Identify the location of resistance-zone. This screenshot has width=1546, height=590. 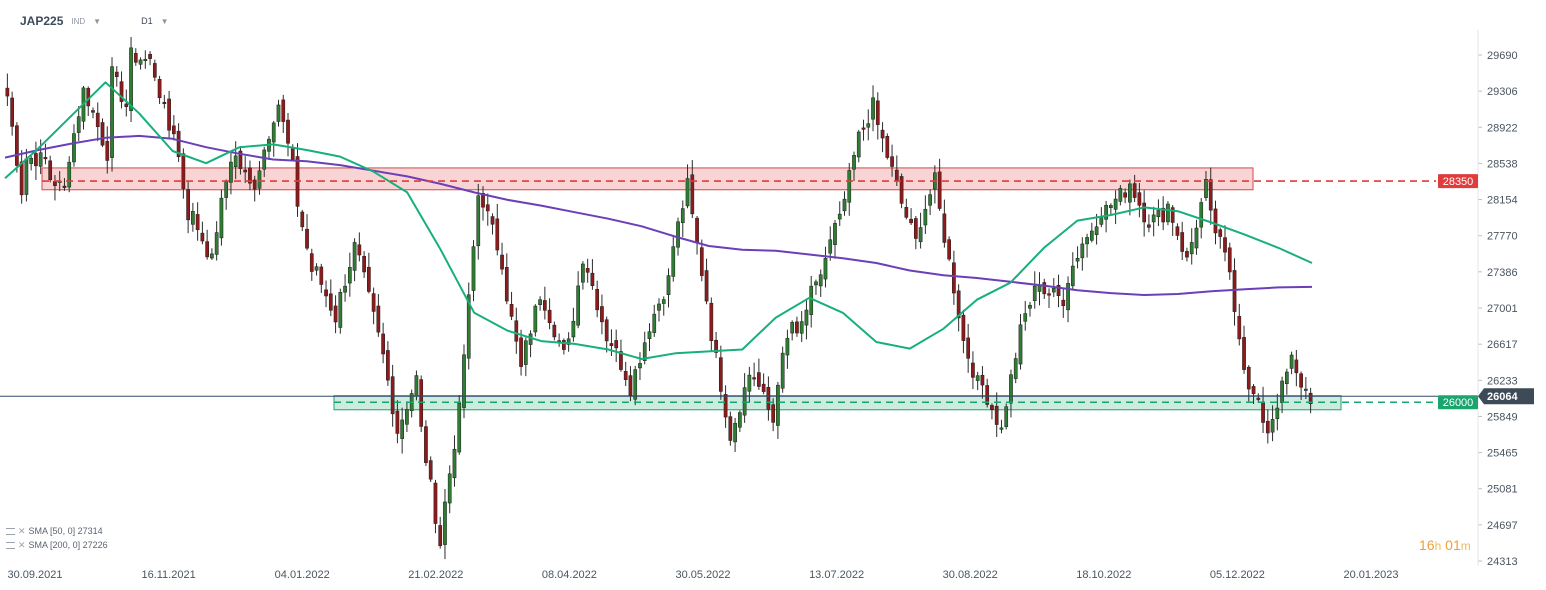
(647, 179).